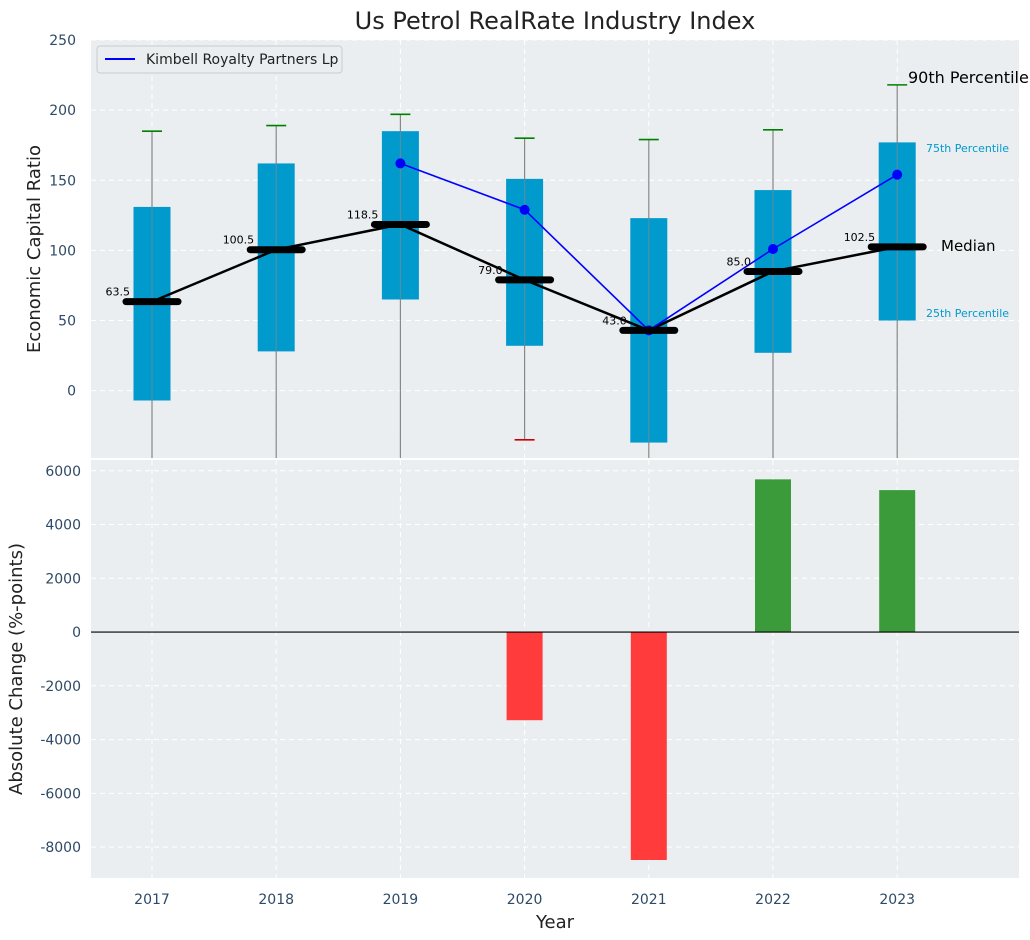 The width and height of the screenshot is (1030, 940). What do you see at coordinates (363, 214) in the screenshot?
I see `median-value-label: 118.5` at bounding box center [363, 214].